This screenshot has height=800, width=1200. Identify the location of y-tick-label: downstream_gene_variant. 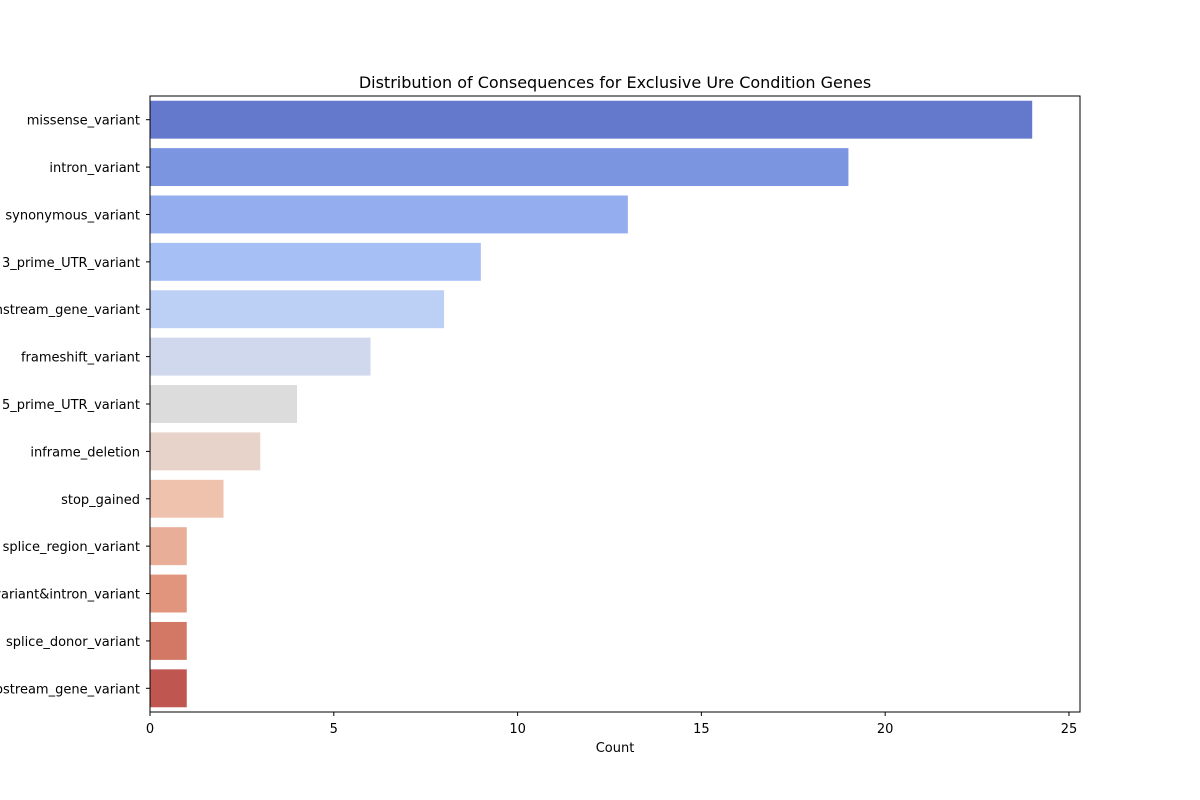
(70, 310).